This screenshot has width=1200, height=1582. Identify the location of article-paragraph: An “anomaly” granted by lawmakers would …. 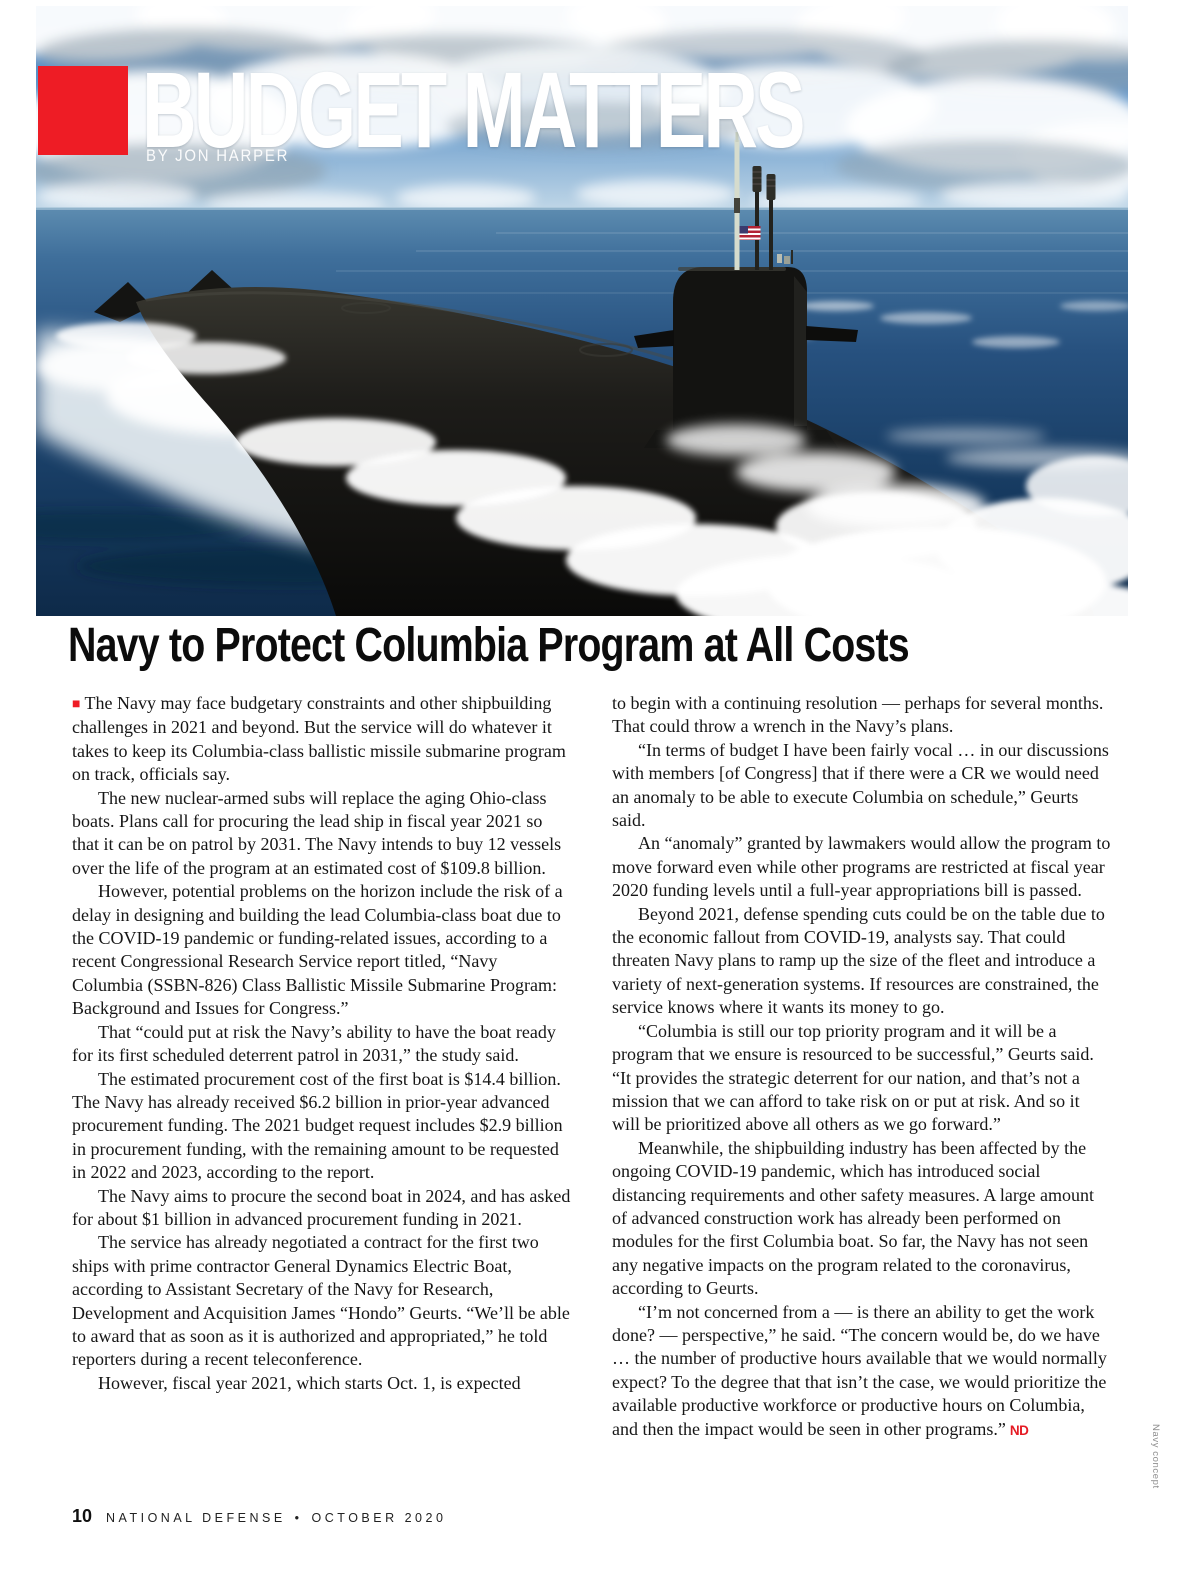
(861, 867).